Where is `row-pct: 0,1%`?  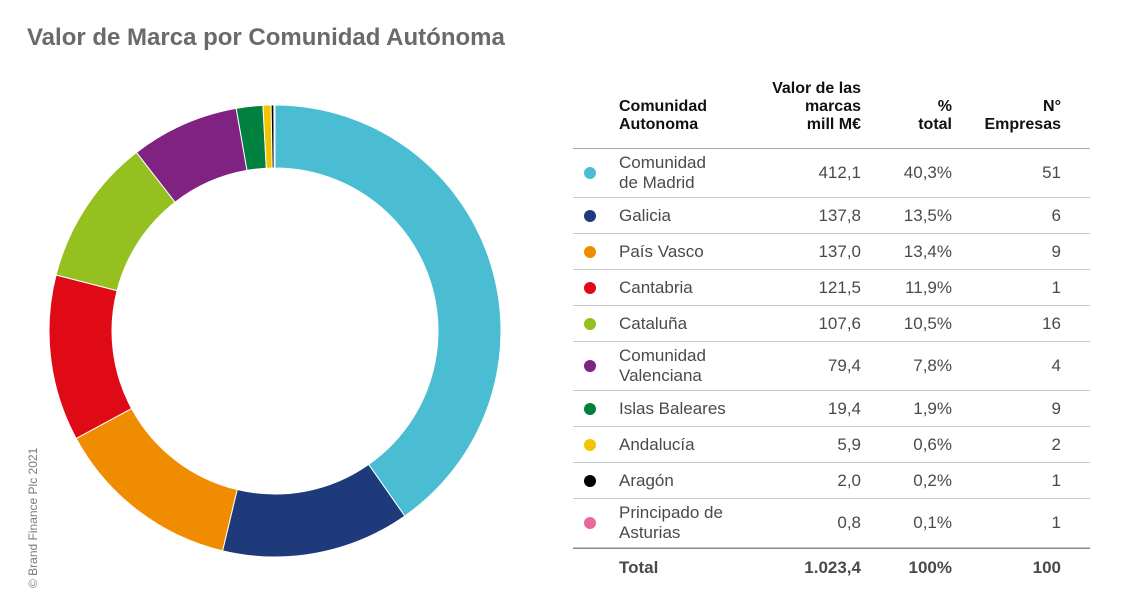
row-pct: 0,1% is located at coordinates (932, 522).